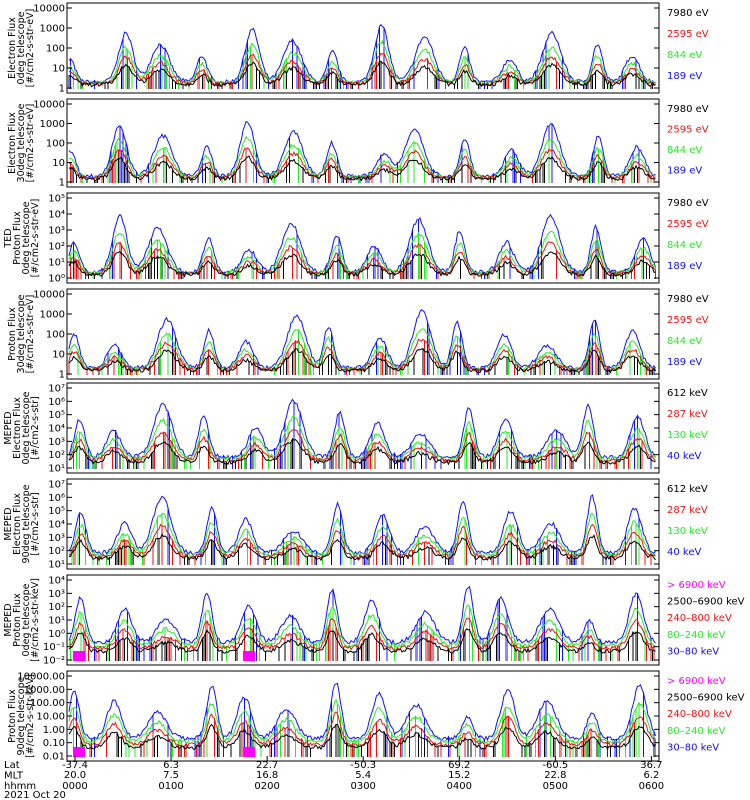 Image resolution: width=750 pixels, height=800 pixels. Describe the element at coordinates (684, 171) in the screenshot. I see `legend-entry: 189 eV` at that location.